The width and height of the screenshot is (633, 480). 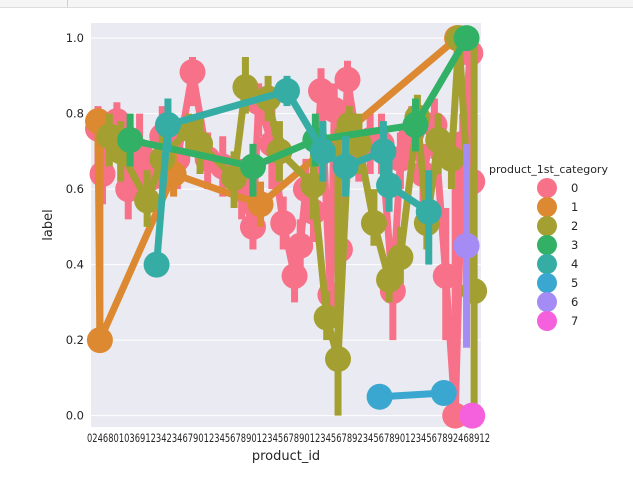 I want to click on y-tick-labels: 0.0 0.2 0.4 0.6 0.8 1.0, so click(x=75, y=227).